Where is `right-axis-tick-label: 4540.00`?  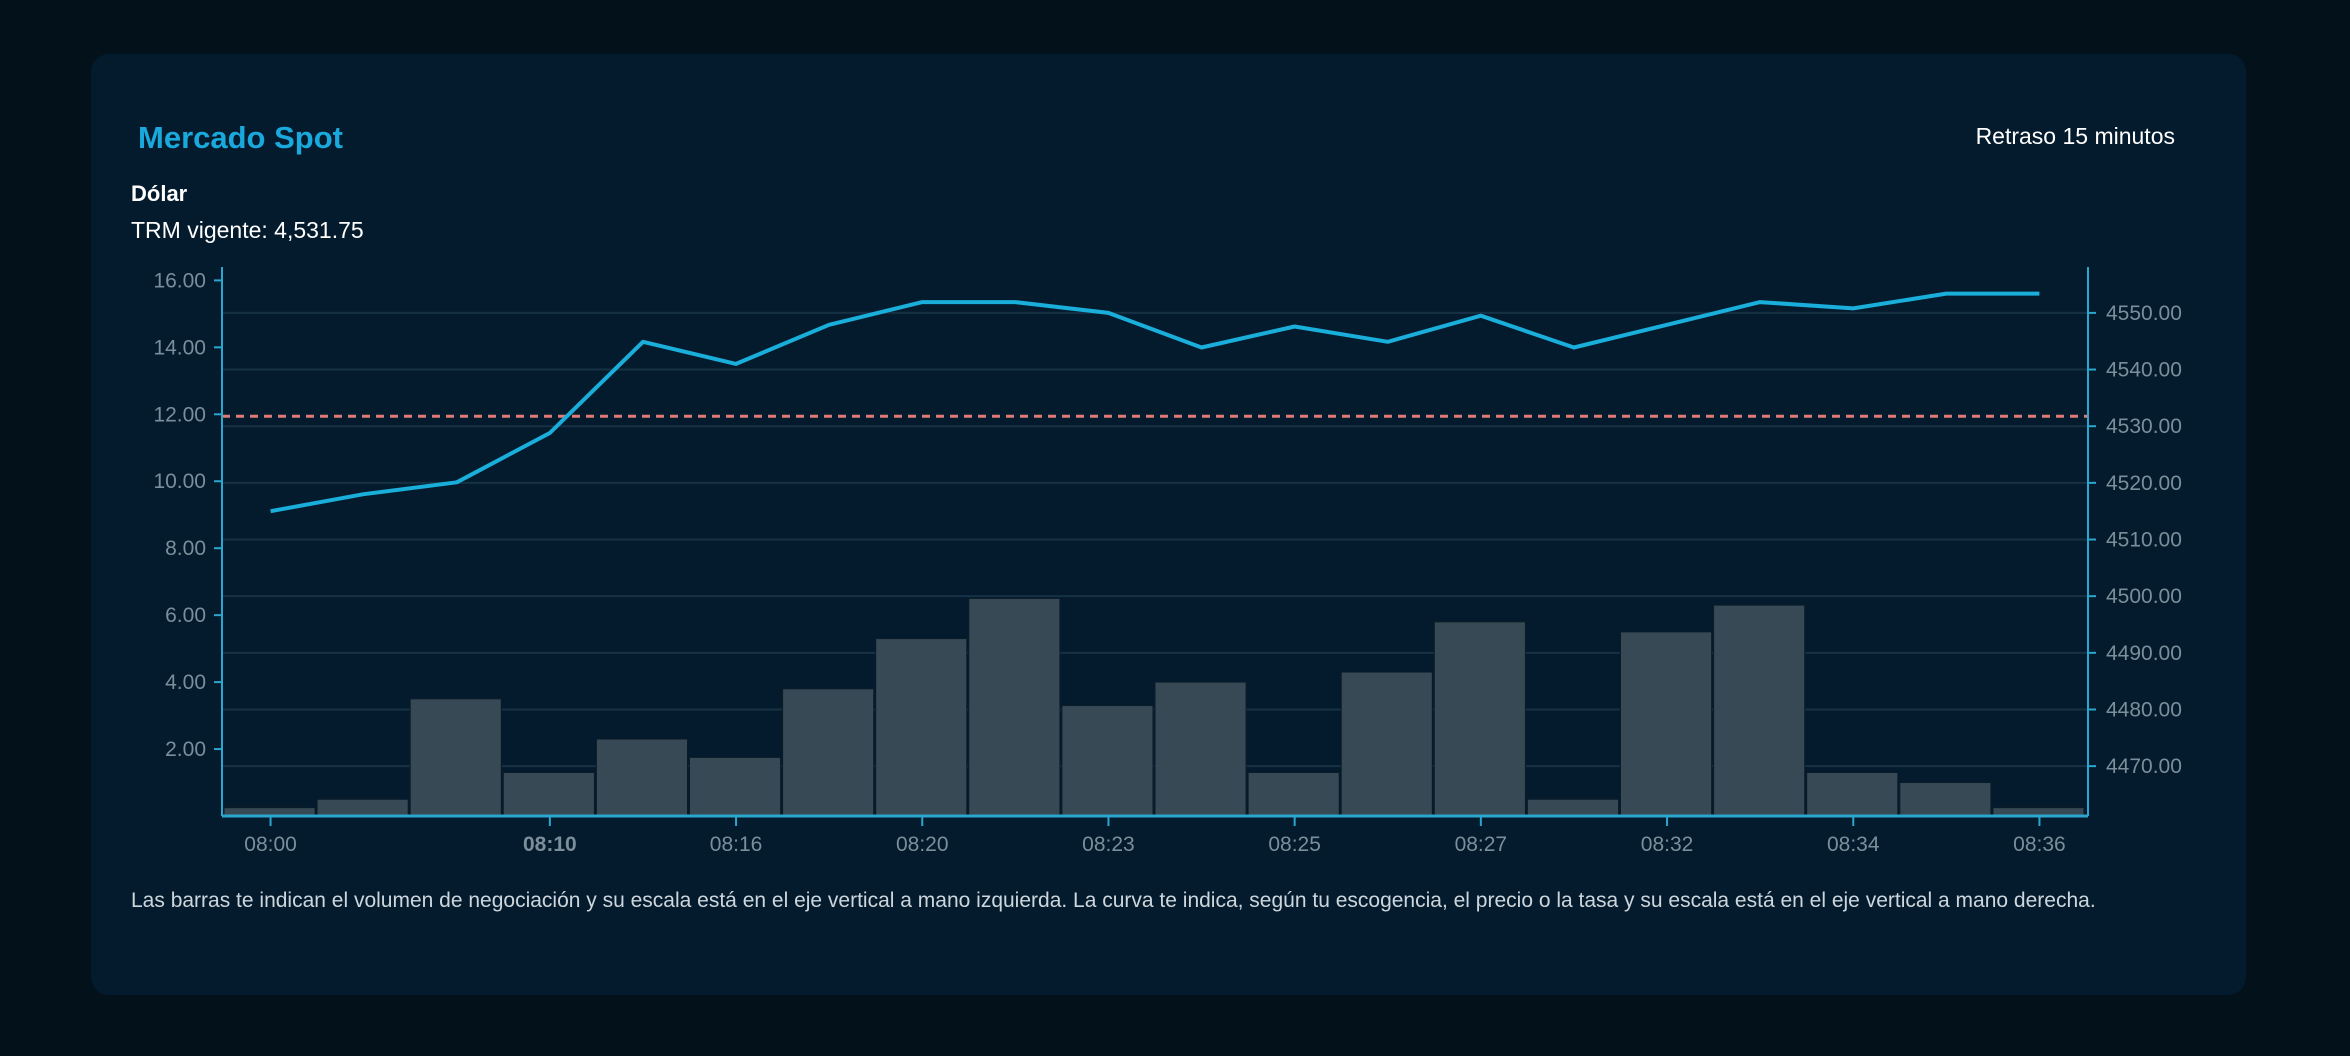 right-axis-tick-label: 4540.00 is located at coordinates (2144, 370).